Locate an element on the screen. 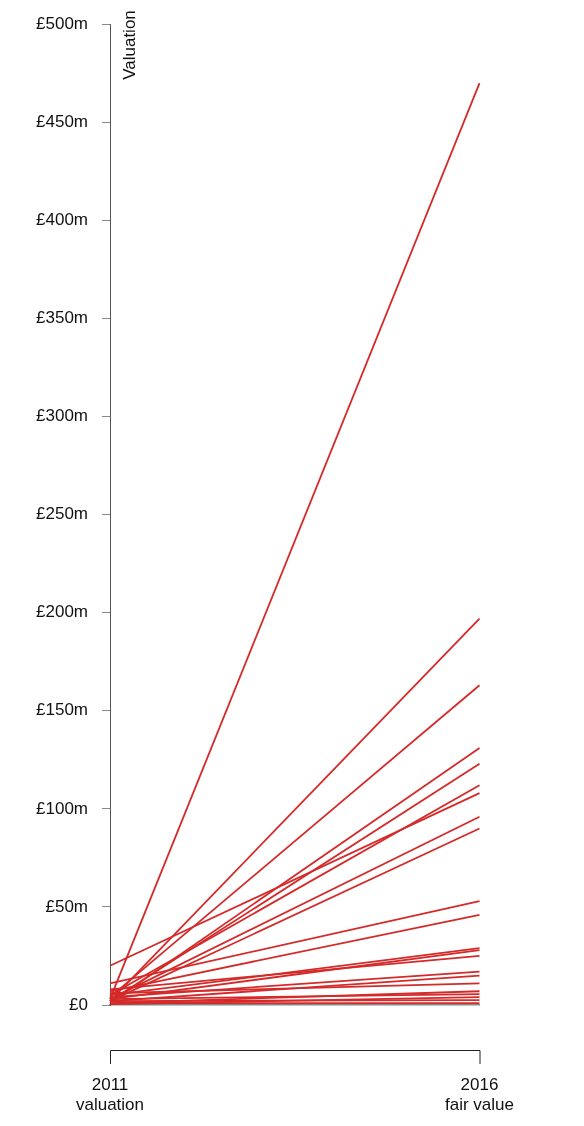  x-tick-label: 2016 fair value is located at coordinates (479, 1094).